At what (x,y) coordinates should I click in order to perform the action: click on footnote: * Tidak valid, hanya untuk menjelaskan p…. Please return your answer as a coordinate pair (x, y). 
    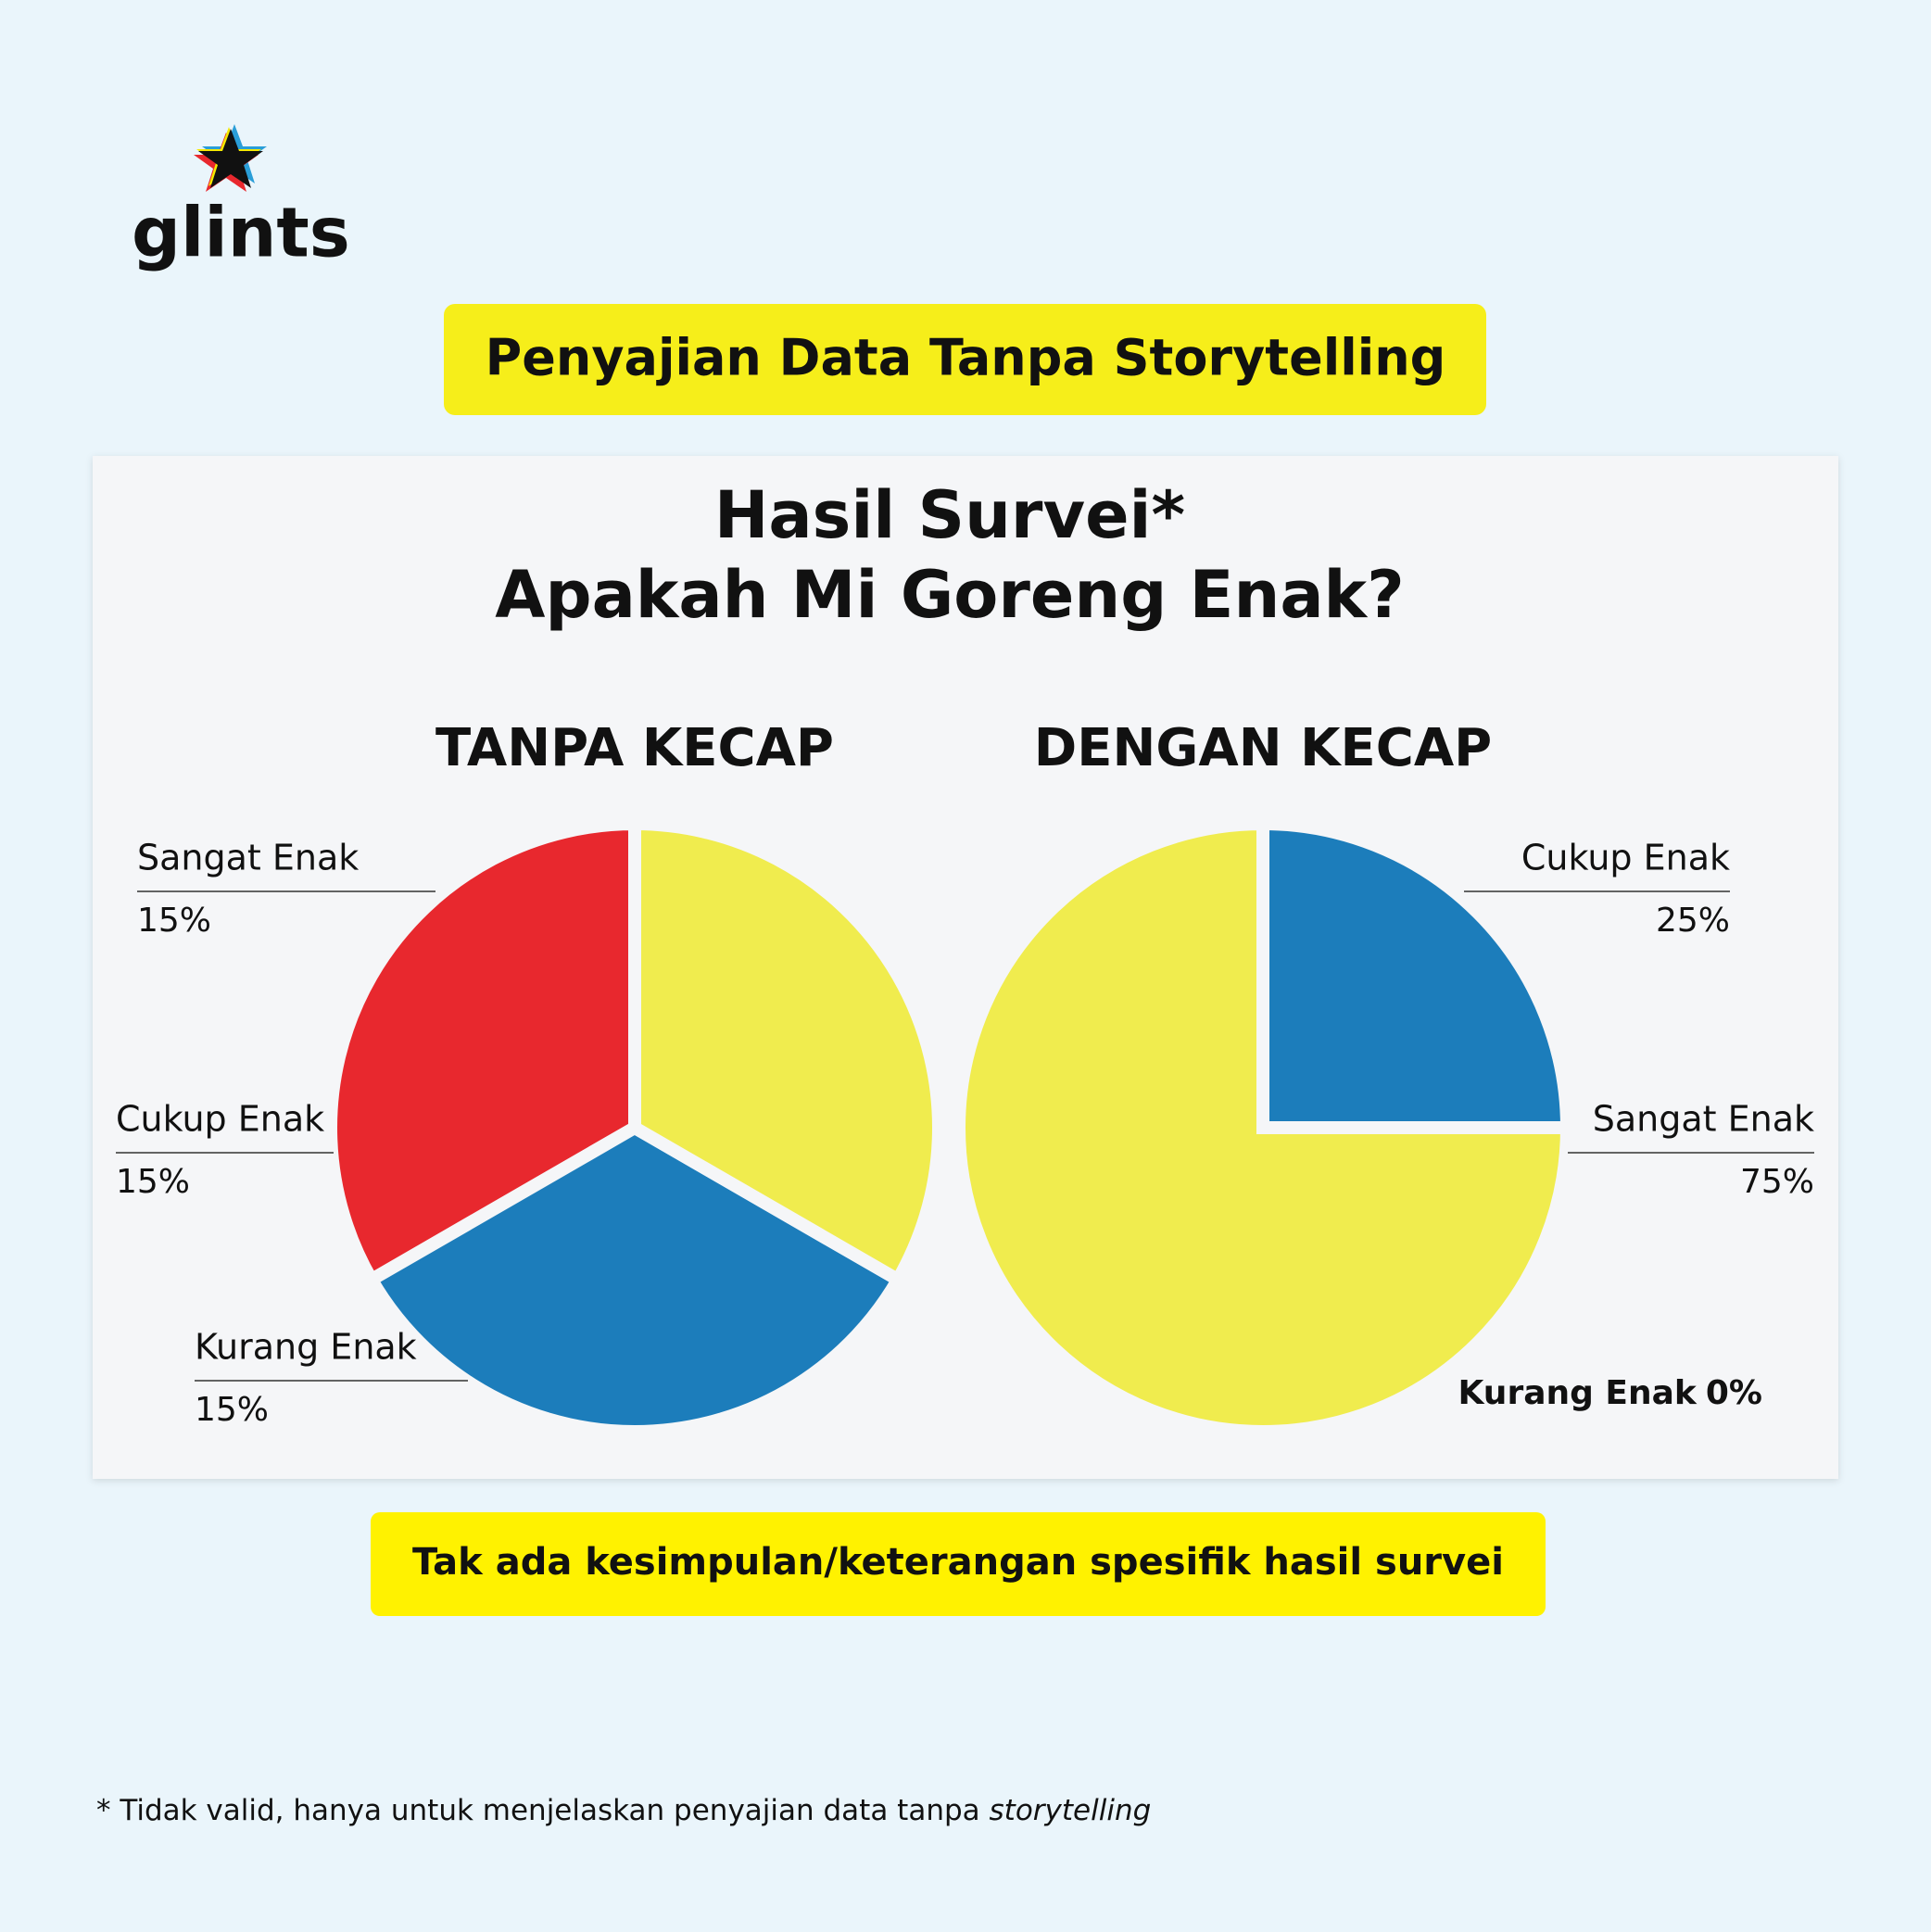
    Looking at the image, I should click on (624, 1810).